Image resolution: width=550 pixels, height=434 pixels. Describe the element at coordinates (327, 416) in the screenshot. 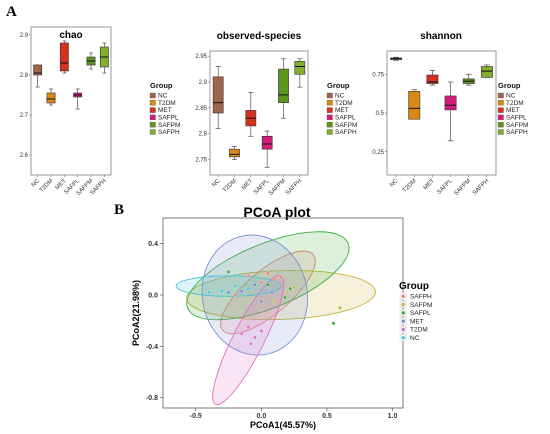

I see `pcoa-x-tick-label: 0.5` at that location.